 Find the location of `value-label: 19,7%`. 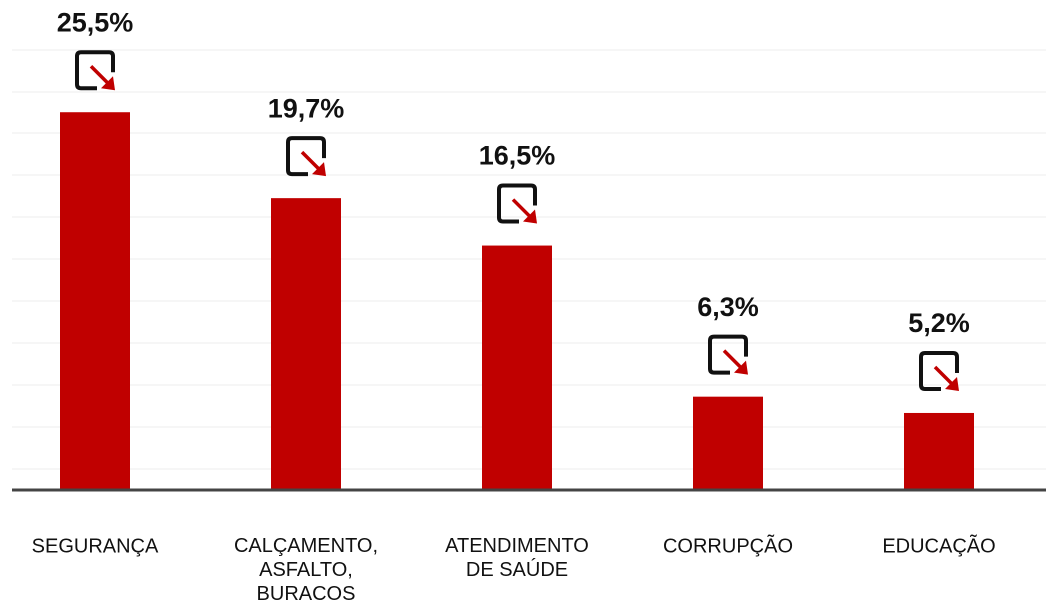

value-label: 19,7% is located at coordinates (306, 108).